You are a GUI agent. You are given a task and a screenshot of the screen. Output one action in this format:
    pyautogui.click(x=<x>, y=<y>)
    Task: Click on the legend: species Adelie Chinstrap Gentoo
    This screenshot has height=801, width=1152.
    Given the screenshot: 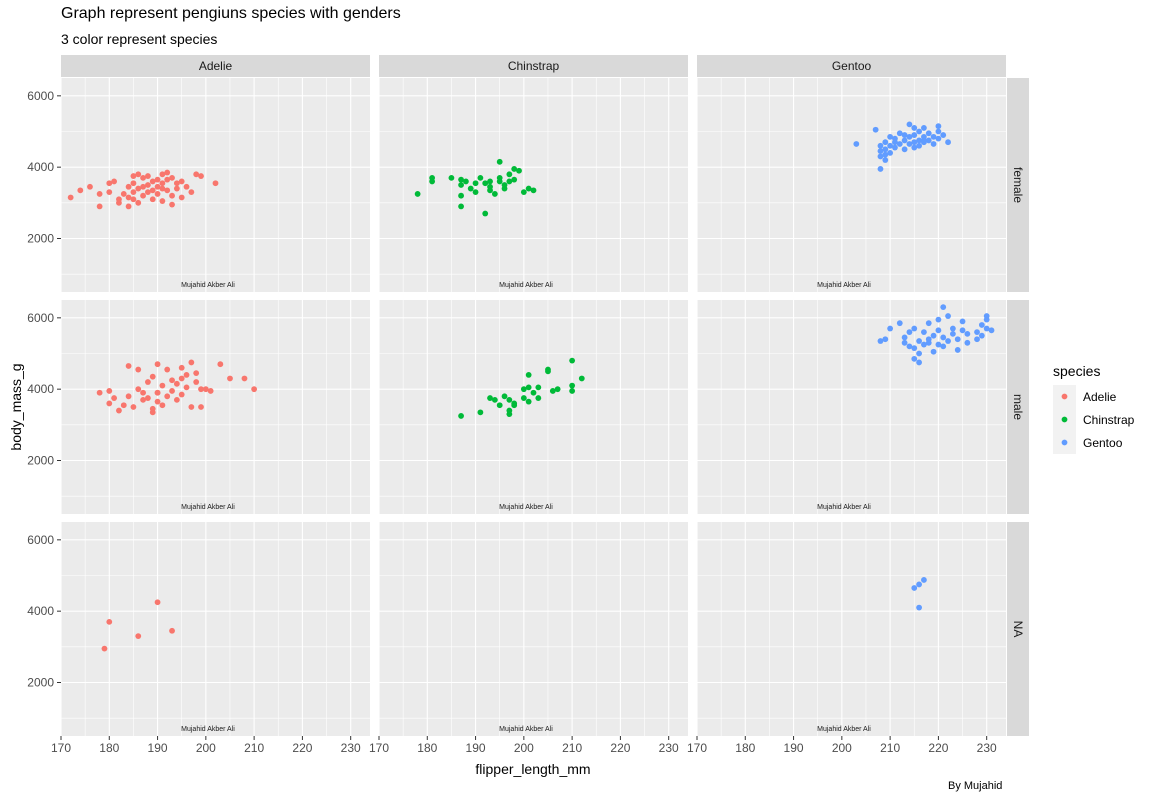 What is the action you would take?
    pyautogui.click(x=1094, y=408)
    